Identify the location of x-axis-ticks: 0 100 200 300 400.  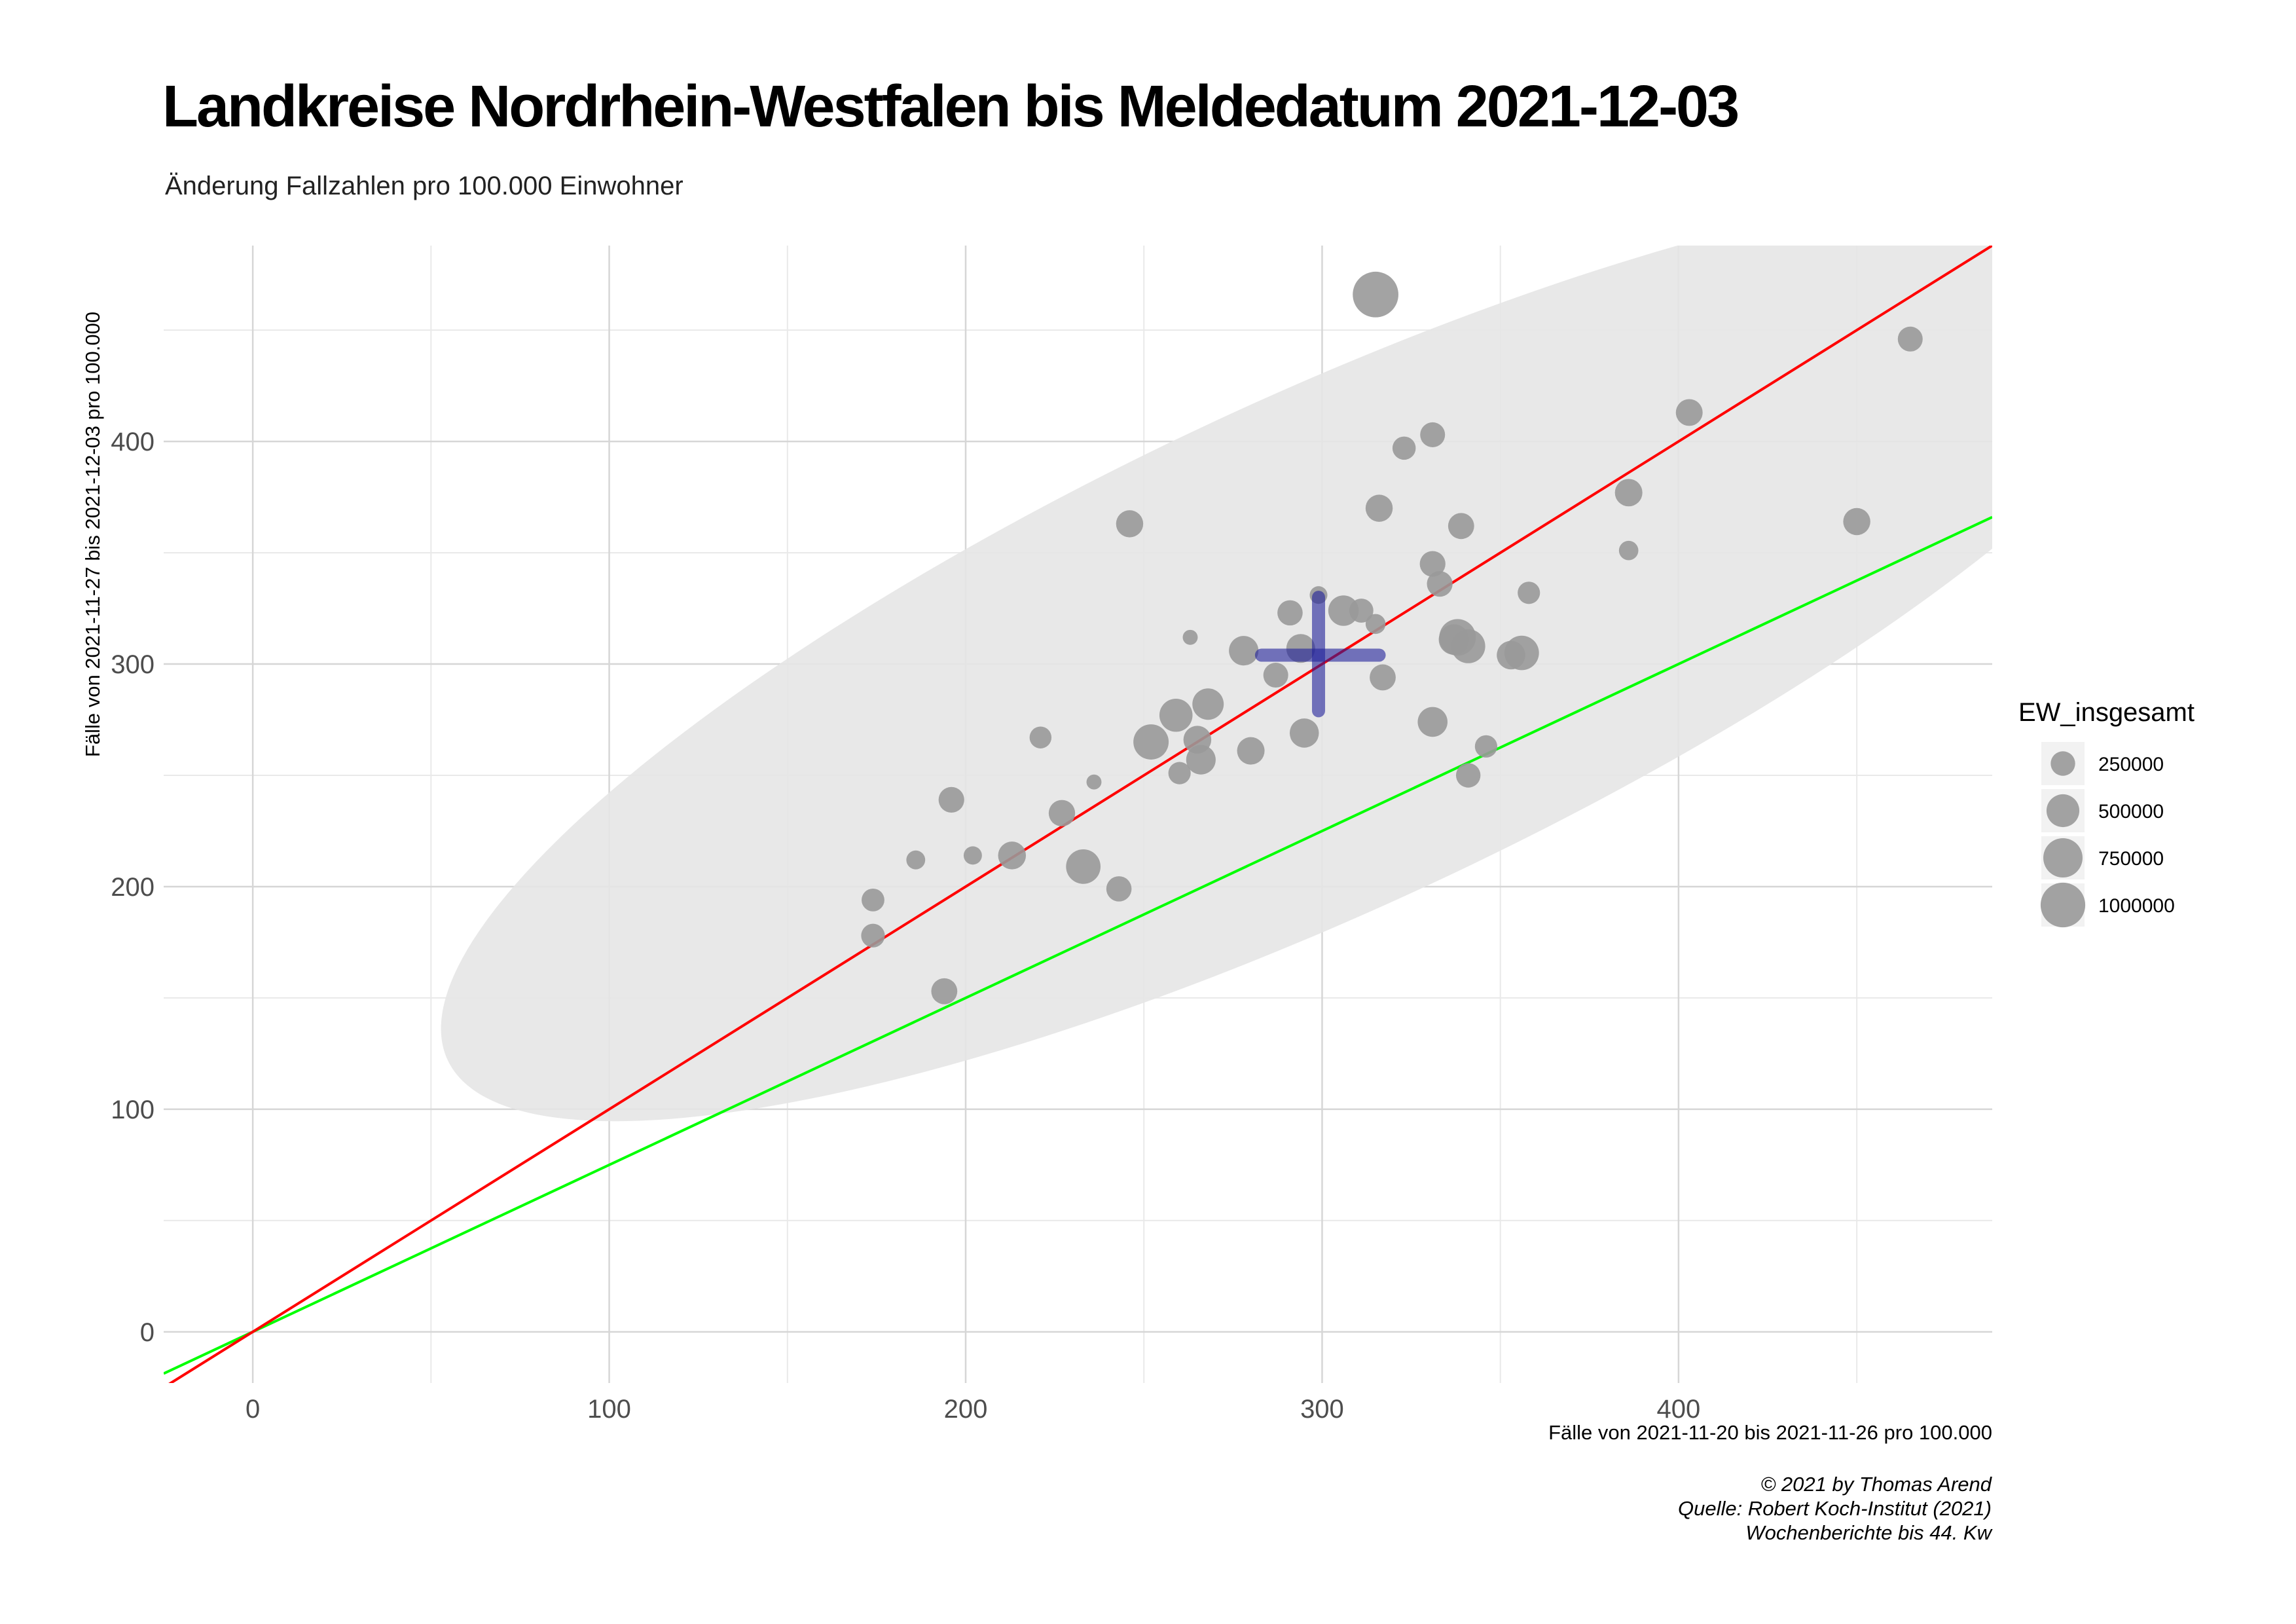
(973, 1409).